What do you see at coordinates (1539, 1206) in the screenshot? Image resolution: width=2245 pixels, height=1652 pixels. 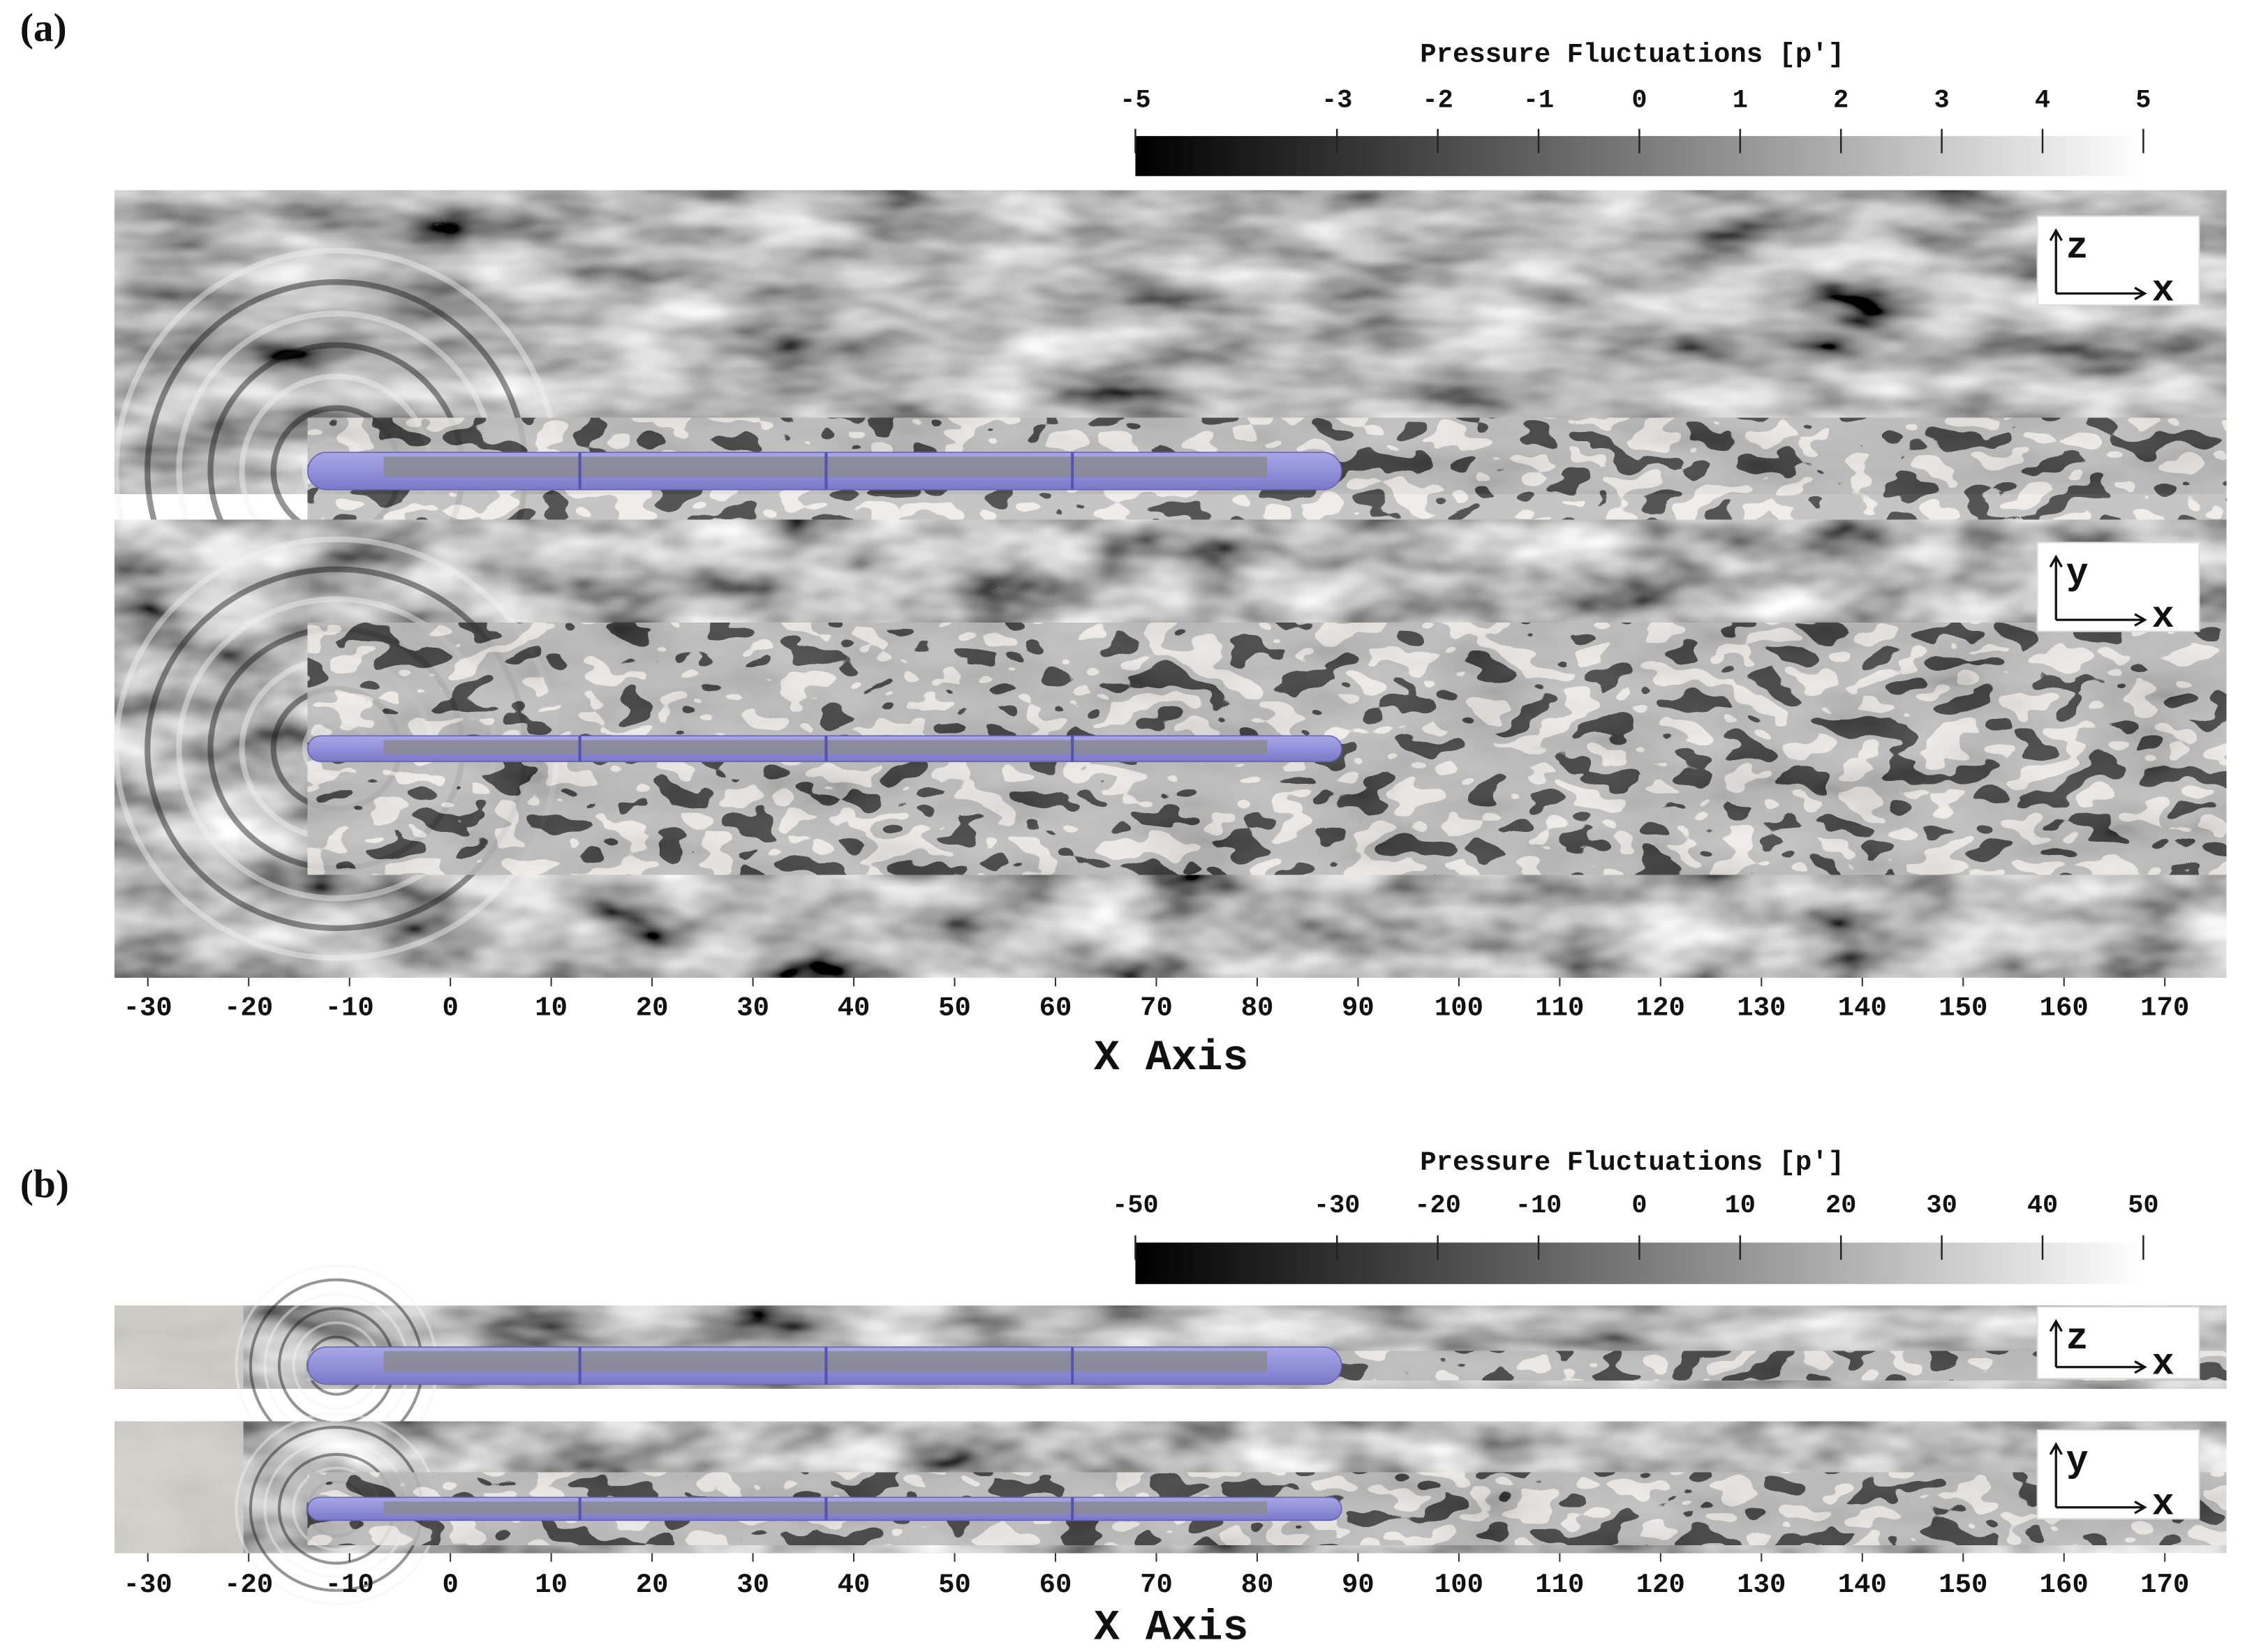 I see `colorbar-tick-label: -10` at bounding box center [1539, 1206].